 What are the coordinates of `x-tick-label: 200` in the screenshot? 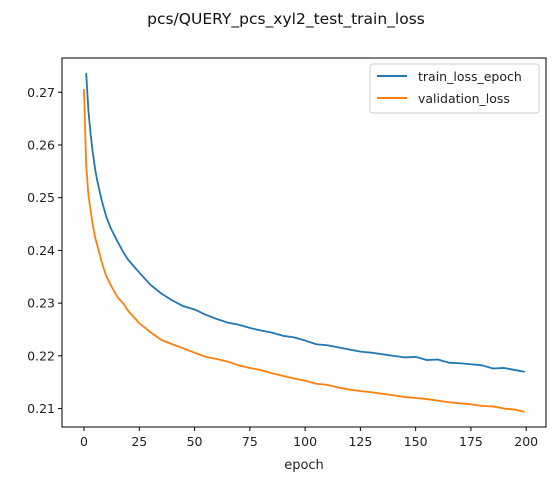 It's located at (526, 441).